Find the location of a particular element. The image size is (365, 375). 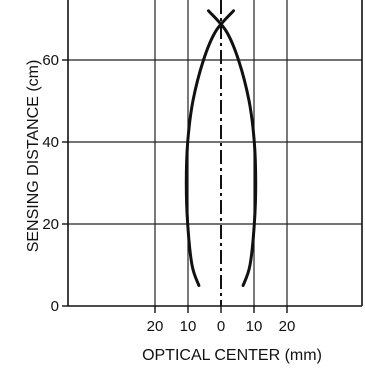

y-axis-label: SENSING DISTANCE (cm) is located at coordinates (33, 156).